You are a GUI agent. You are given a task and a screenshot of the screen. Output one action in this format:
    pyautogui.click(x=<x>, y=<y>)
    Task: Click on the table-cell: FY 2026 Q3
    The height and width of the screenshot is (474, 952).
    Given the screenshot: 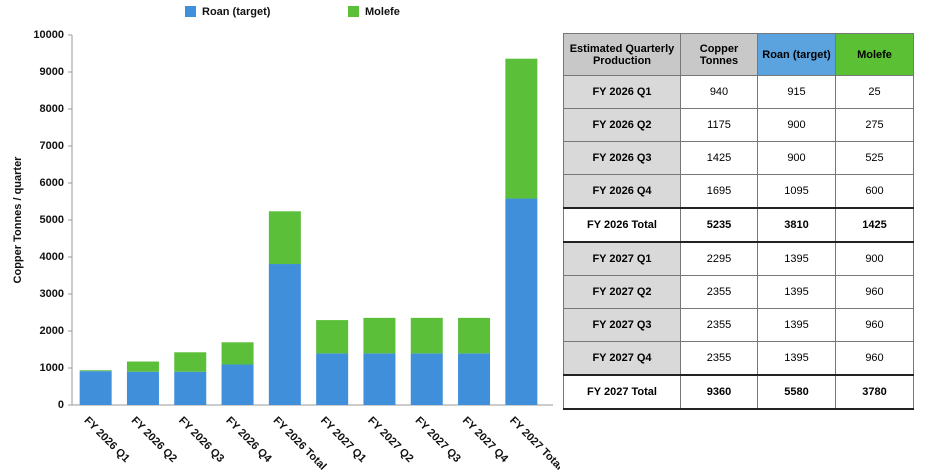 What is the action you would take?
    pyautogui.click(x=622, y=158)
    